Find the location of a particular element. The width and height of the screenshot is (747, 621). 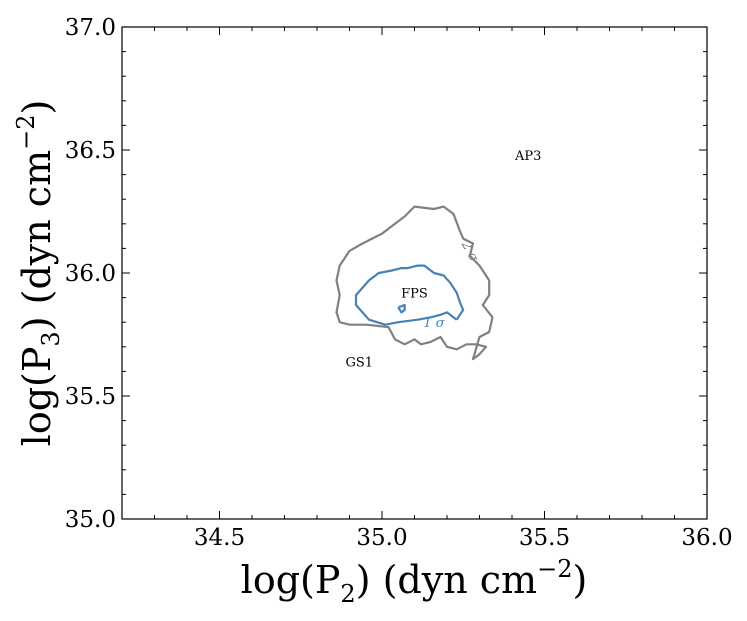

y-tick-label: 35.5 is located at coordinates (90, 397).